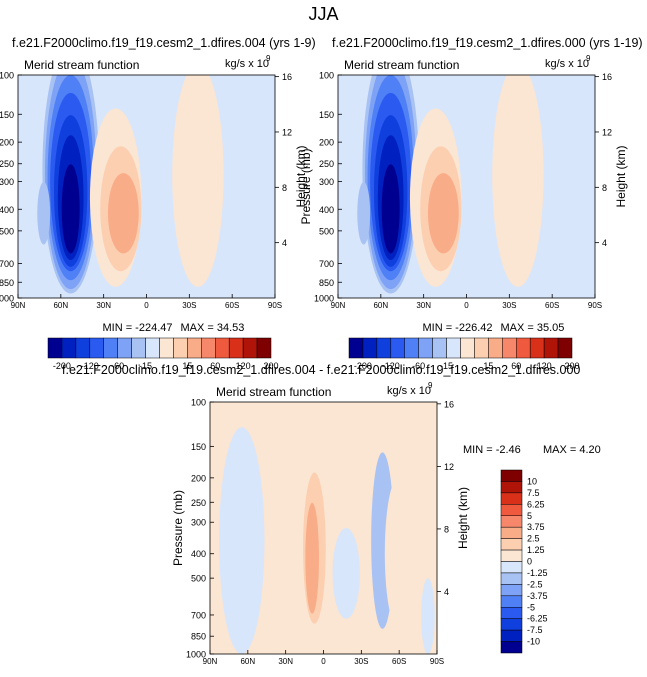 The image size is (647, 677). I want to click on panel1-colorbar-label-5: 60, so click(215, 366).